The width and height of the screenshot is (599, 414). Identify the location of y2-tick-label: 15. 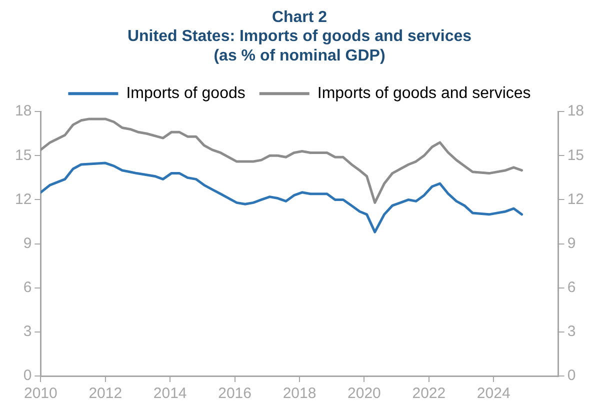
(575, 155).